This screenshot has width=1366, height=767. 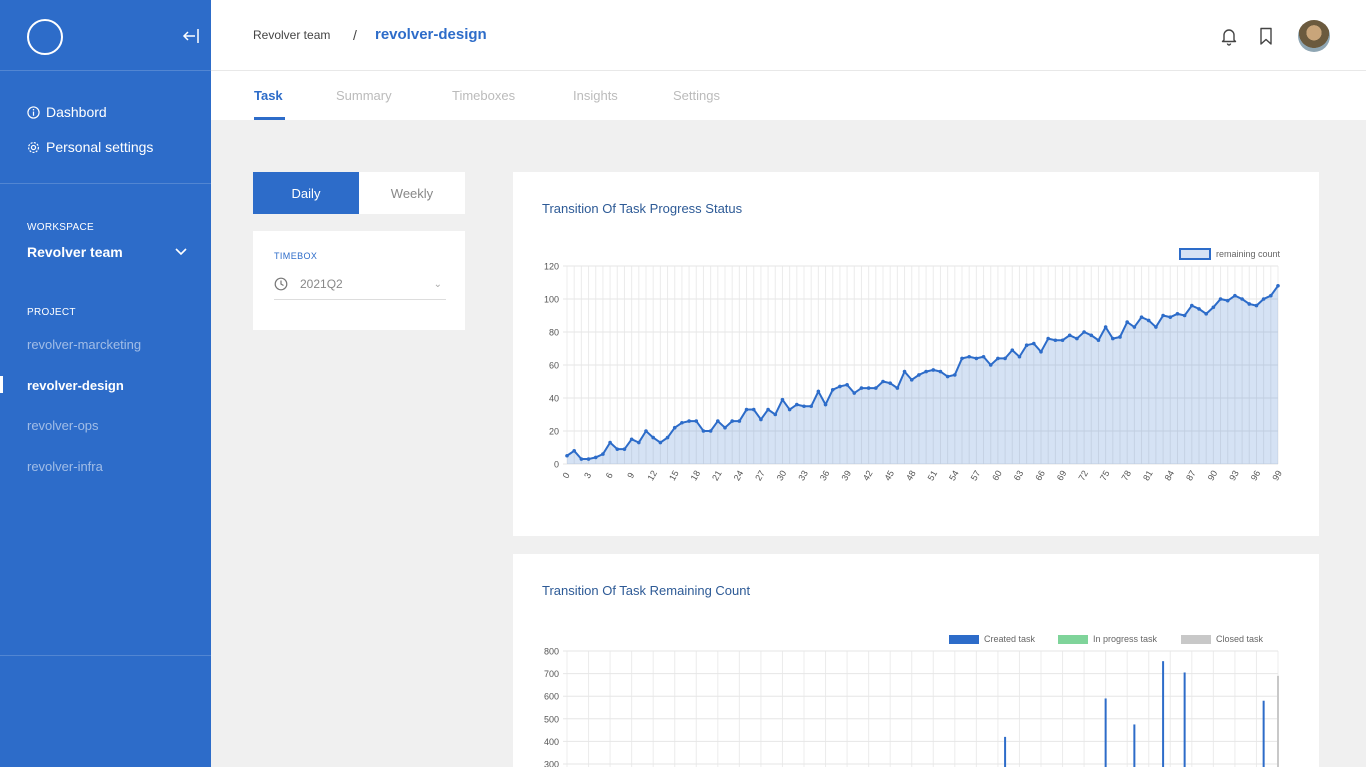 I want to click on series-area, so click(x=922, y=374).